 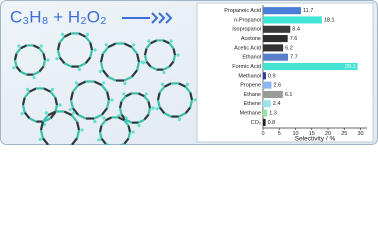 I want to click on y-tick-label: Ethane, so click(x=252, y=95).